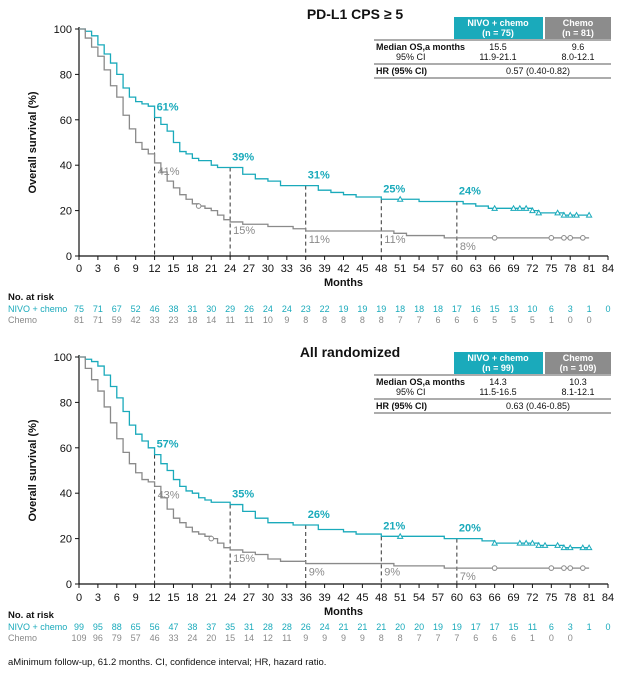 The height and width of the screenshot is (679, 631). I want to click on landmark-label-chemo: 11%, so click(319, 240).